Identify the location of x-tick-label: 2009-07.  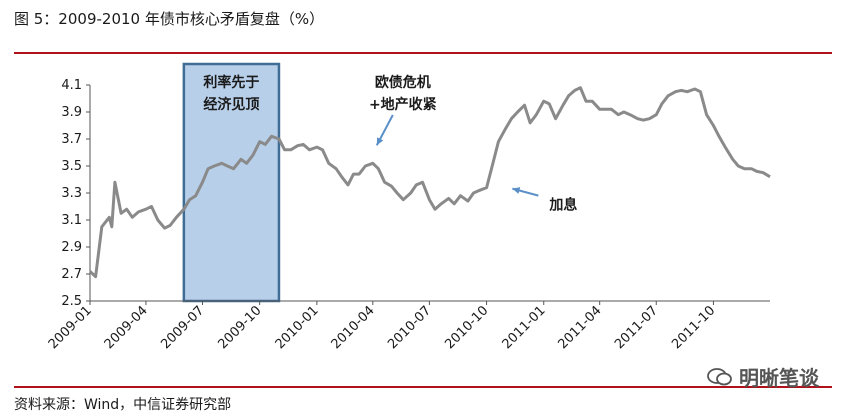
(182, 327).